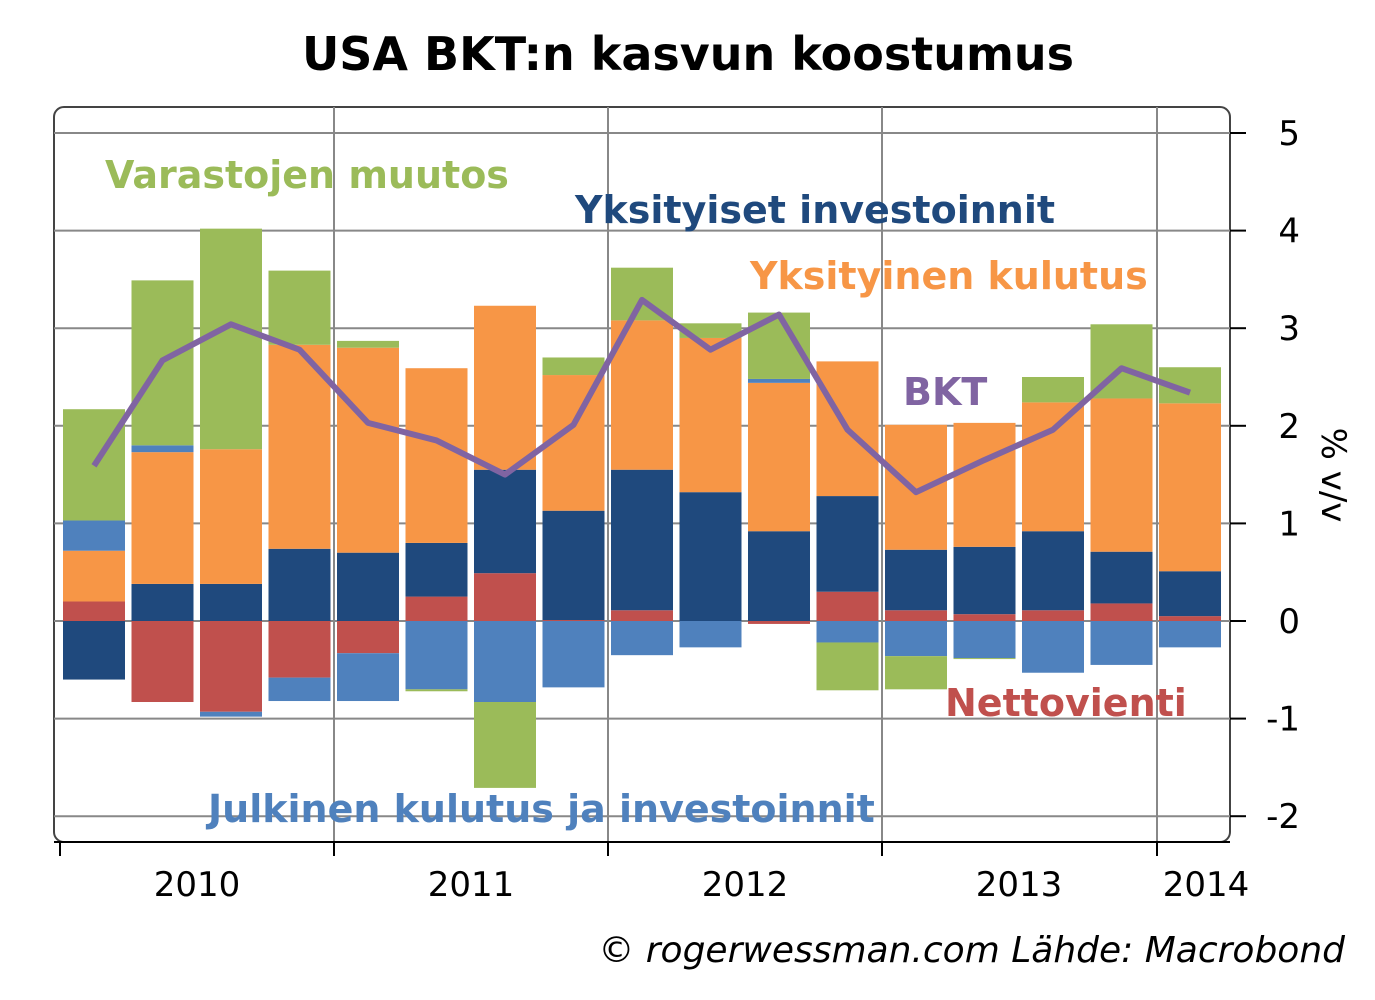 Image resolution: width=1375 pixels, height=1000 pixels. I want to click on legend-label-gdp: BKT, so click(945, 392).